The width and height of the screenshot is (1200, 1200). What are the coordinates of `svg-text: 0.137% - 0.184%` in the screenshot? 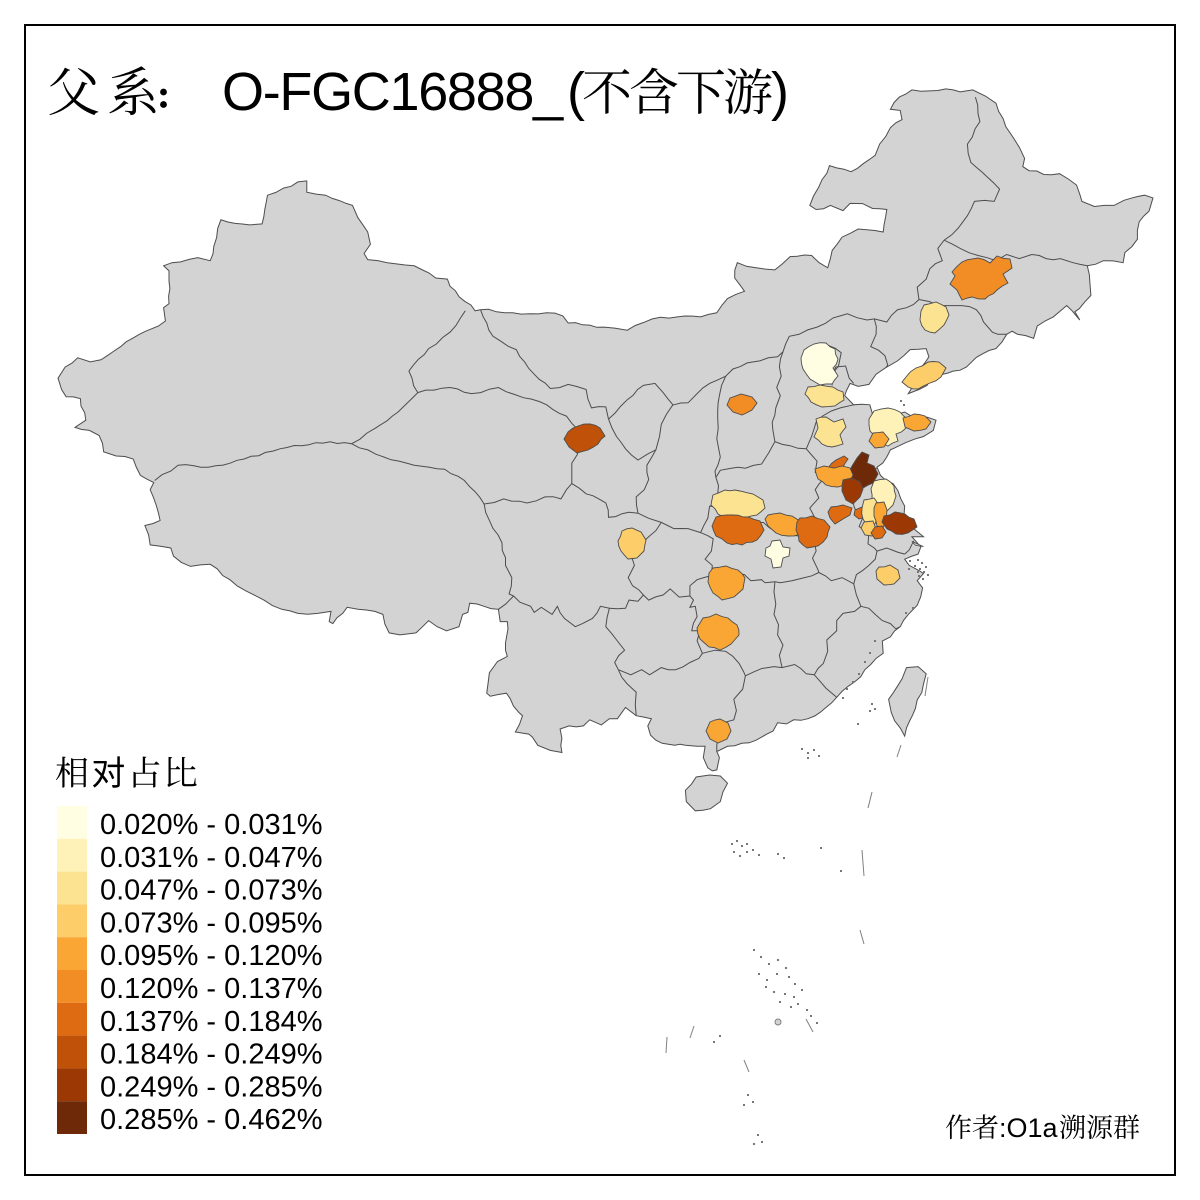 It's located at (211, 1022).